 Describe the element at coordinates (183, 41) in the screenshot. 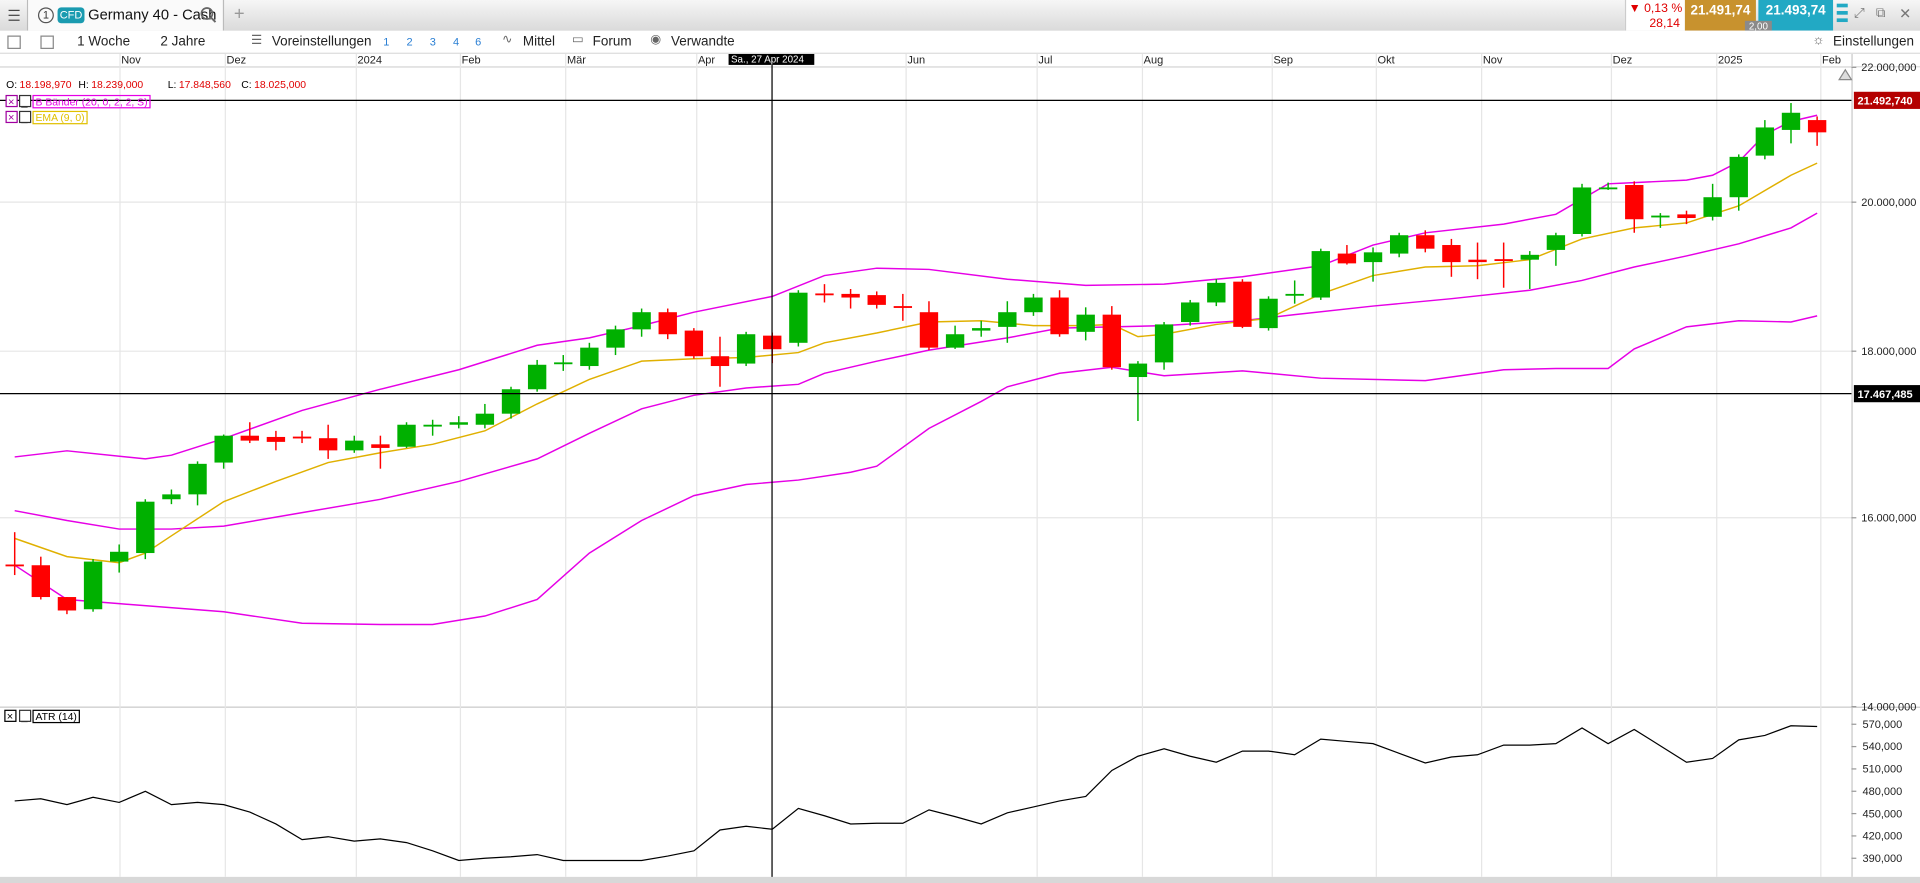

I see `range-select: 2 Jahre` at that location.